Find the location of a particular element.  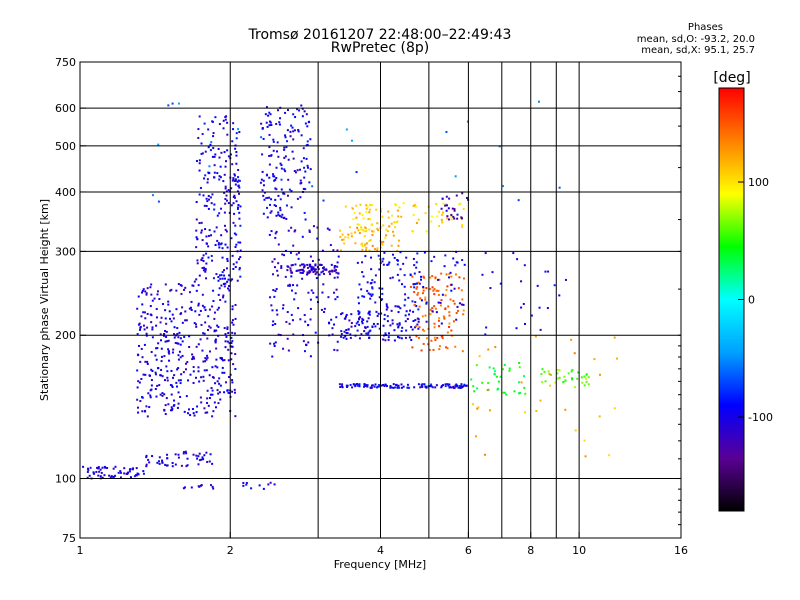

x-tick-label: 16 is located at coordinates (681, 550).